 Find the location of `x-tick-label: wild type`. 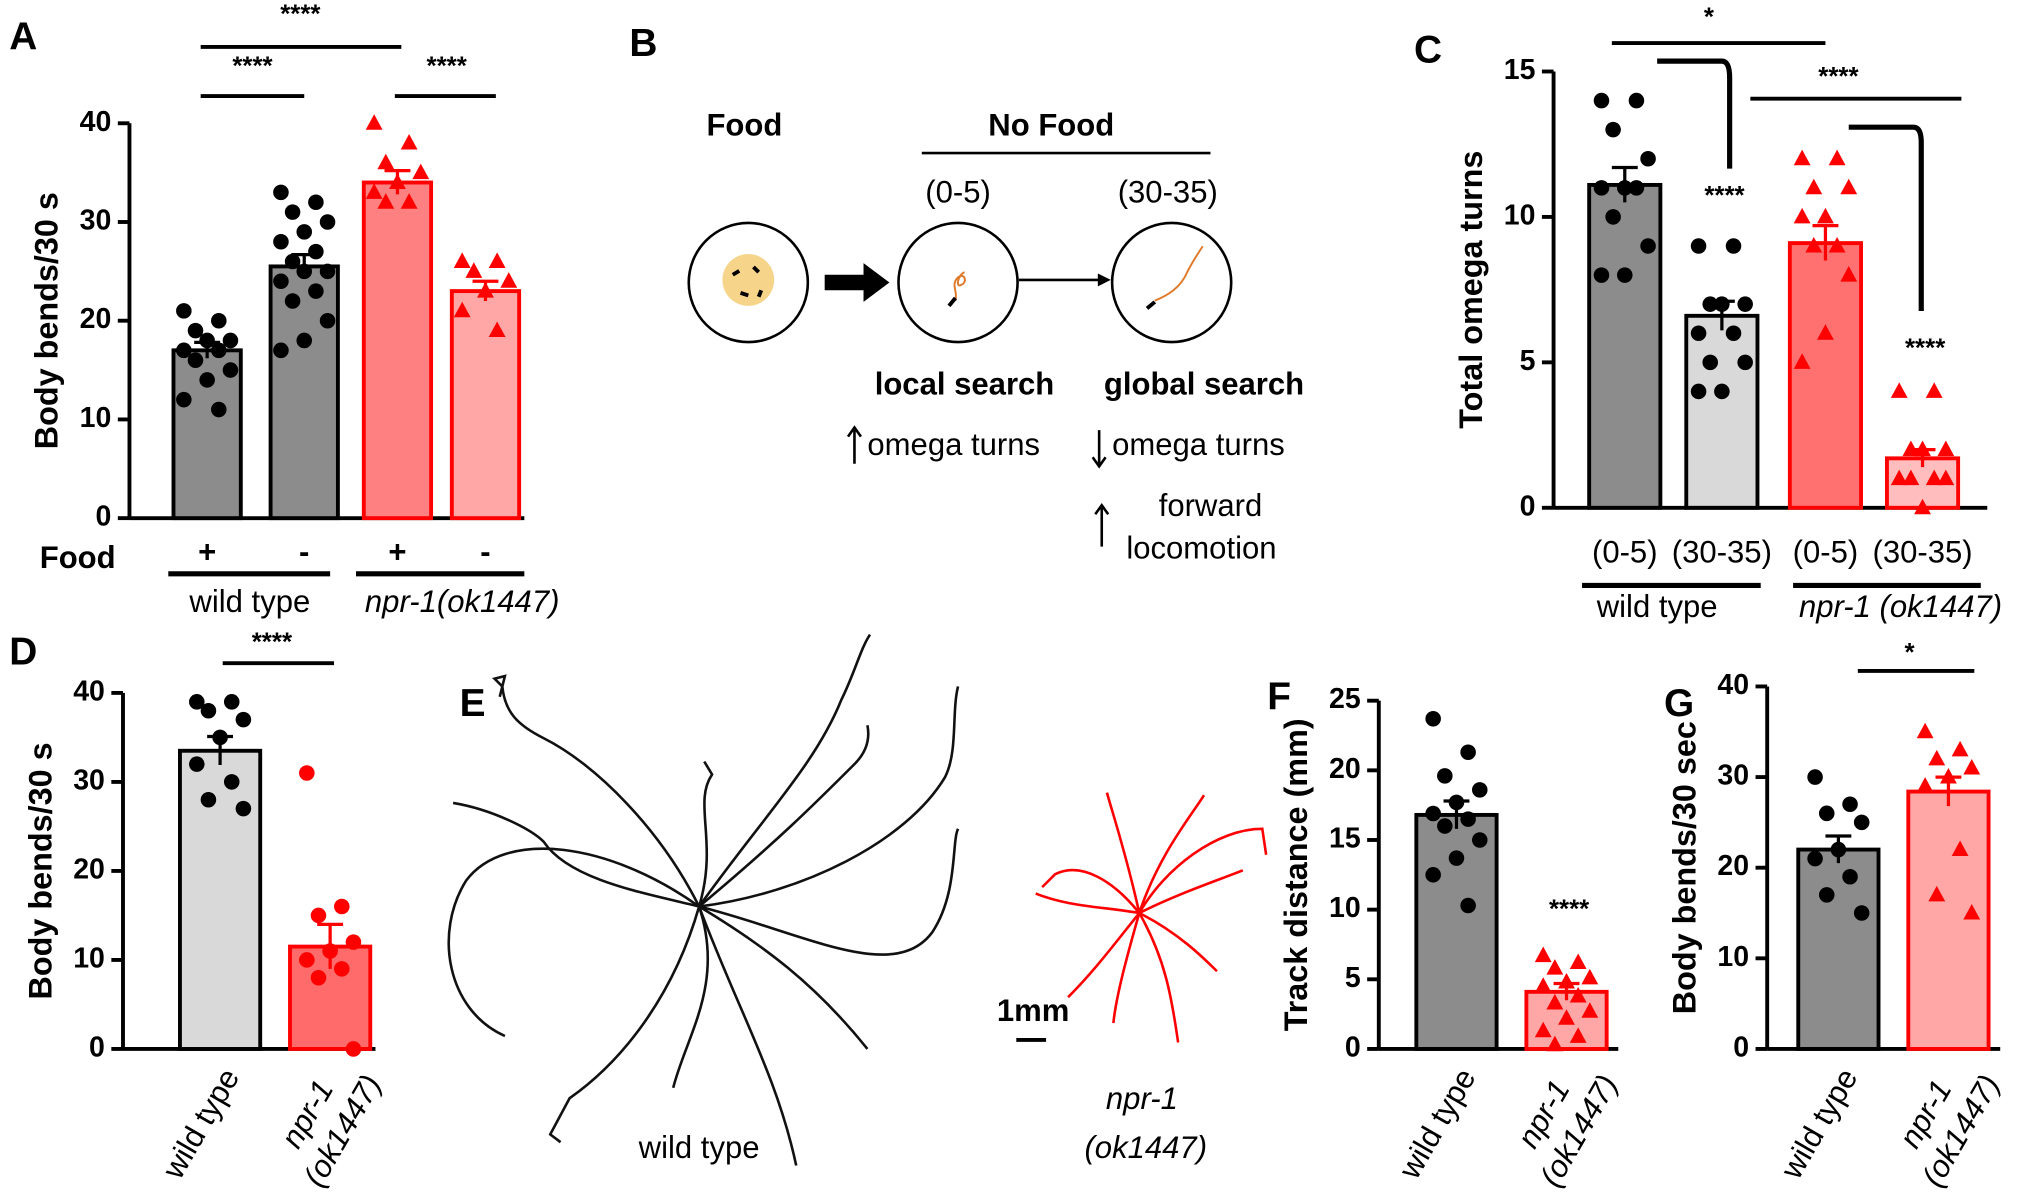

x-tick-label: wild type is located at coordinates (200, 1123).